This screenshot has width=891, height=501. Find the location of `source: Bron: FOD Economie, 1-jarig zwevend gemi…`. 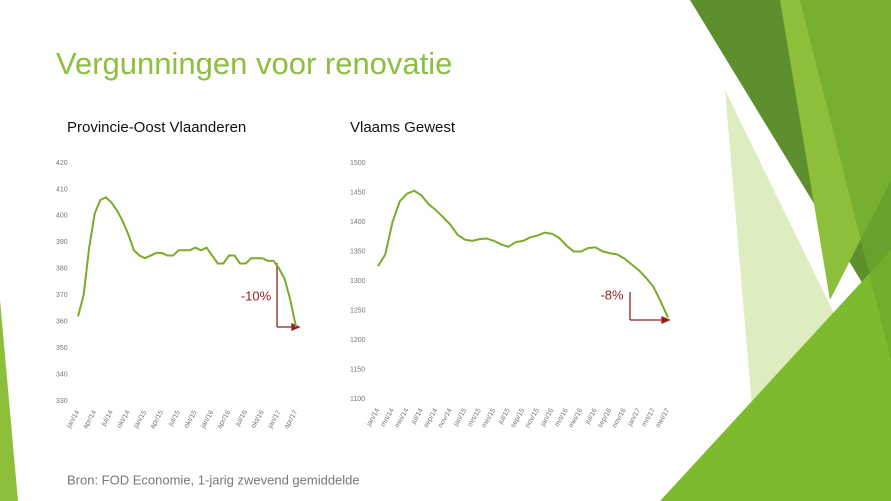

source: Bron: FOD Economie, 1-jarig zwevend gemi… is located at coordinates (213, 479).